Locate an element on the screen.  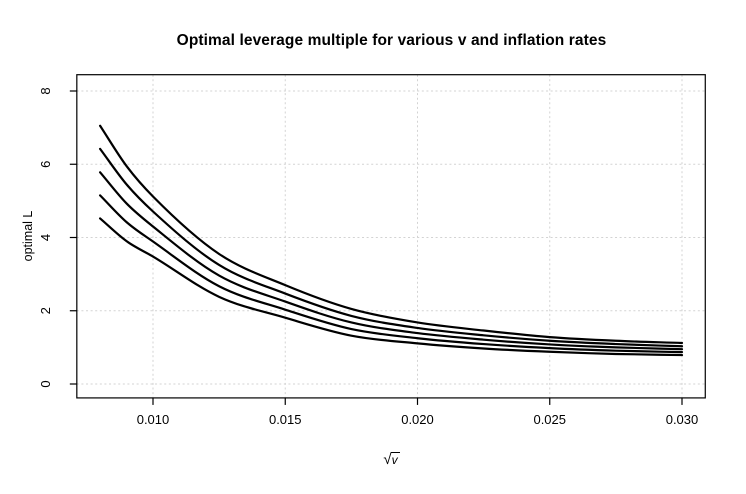
x-axis-label: √ v is located at coordinates (391, 460).